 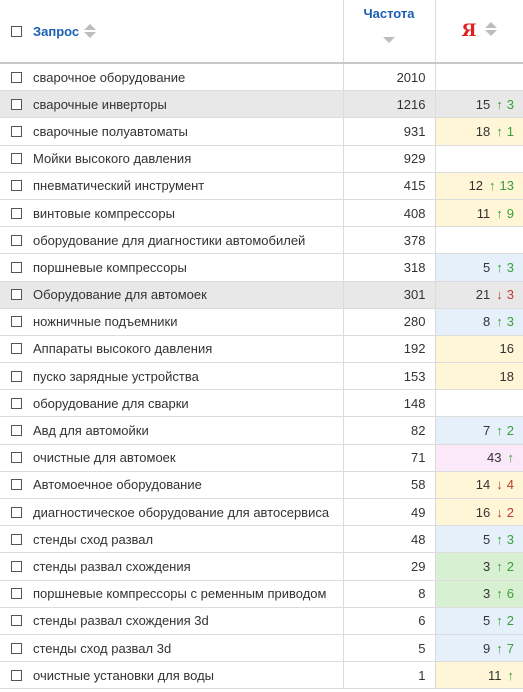 What do you see at coordinates (483, 131) in the screenshot?
I see `position-value: 18` at bounding box center [483, 131].